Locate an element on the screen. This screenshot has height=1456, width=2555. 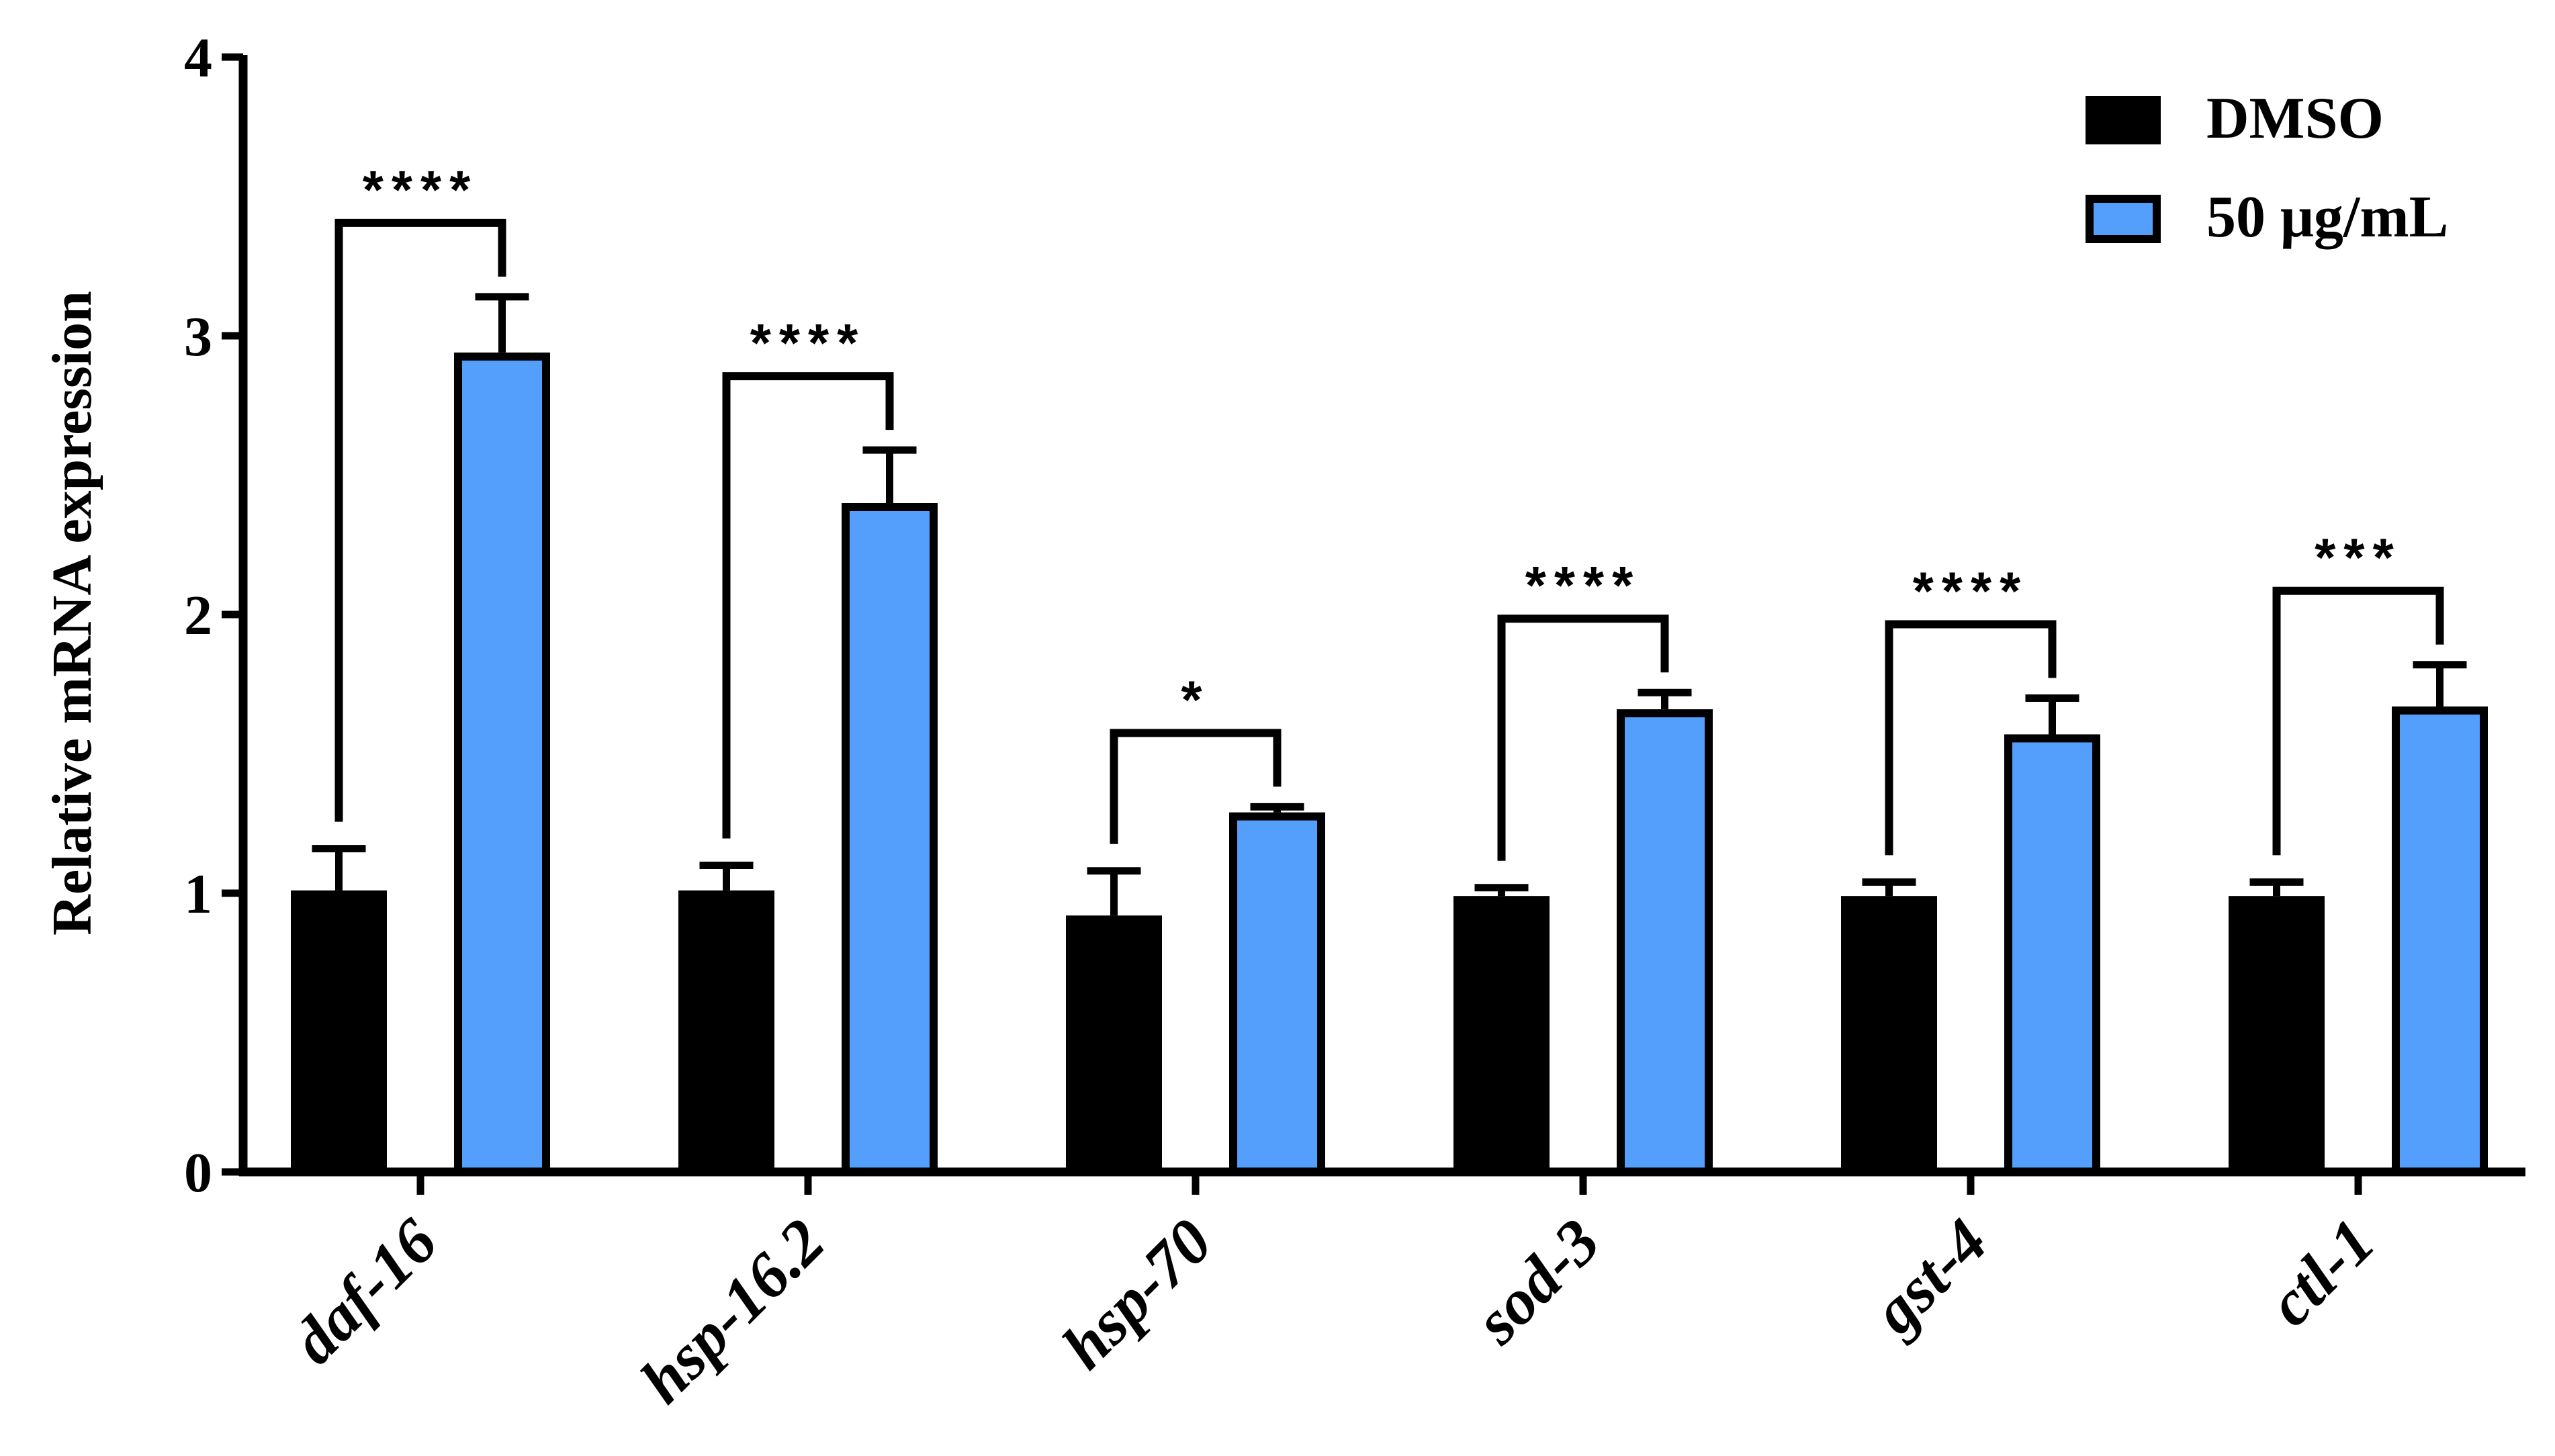
legend-swatch-treatment is located at coordinates (2123, 219).